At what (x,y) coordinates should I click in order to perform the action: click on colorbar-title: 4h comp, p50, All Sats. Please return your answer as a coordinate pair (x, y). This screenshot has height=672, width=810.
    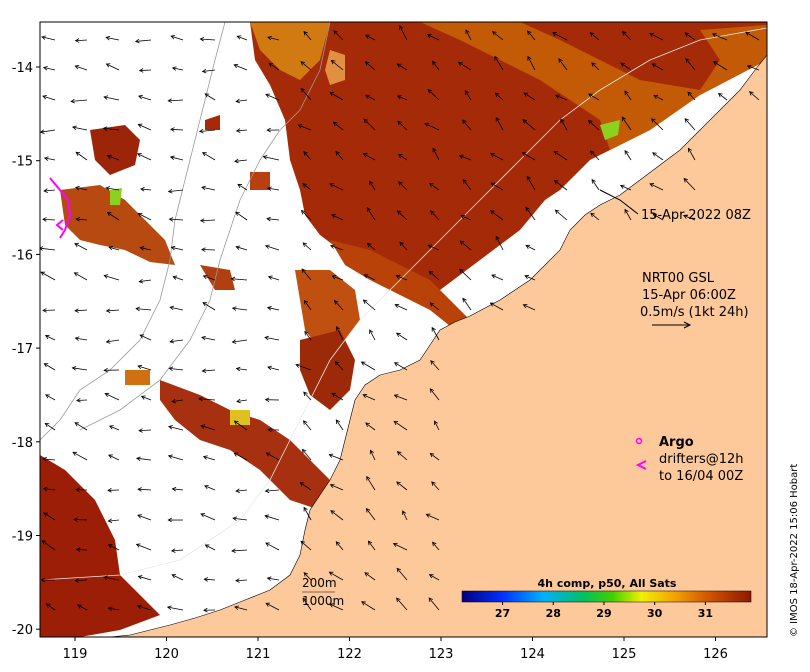
    Looking at the image, I should click on (607, 583).